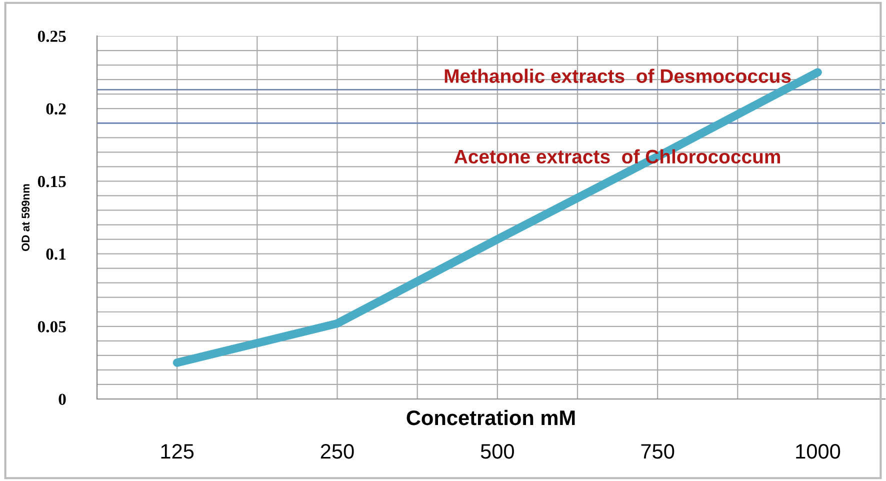 The image size is (886, 481). Describe the element at coordinates (177, 451) in the screenshot. I see `x-tick-label: 125` at that location.